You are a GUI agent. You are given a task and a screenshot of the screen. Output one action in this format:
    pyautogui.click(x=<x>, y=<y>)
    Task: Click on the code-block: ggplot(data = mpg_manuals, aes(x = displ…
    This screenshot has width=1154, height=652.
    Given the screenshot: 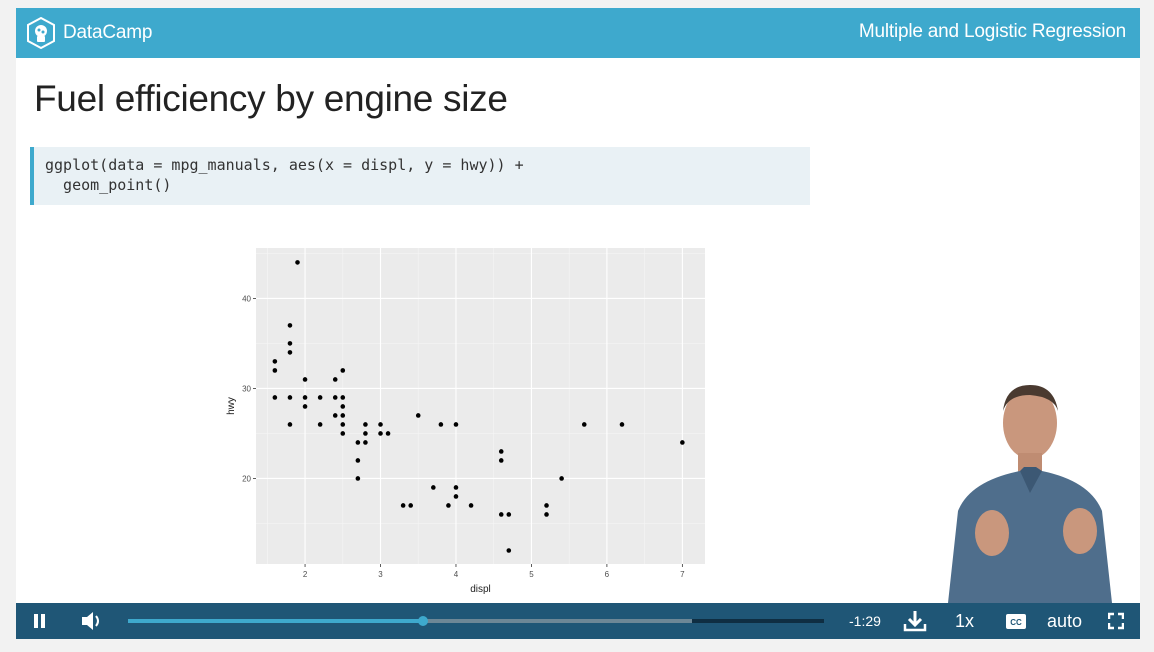 What is the action you would take?
    pyautogui.click(x=420, y=176)
    